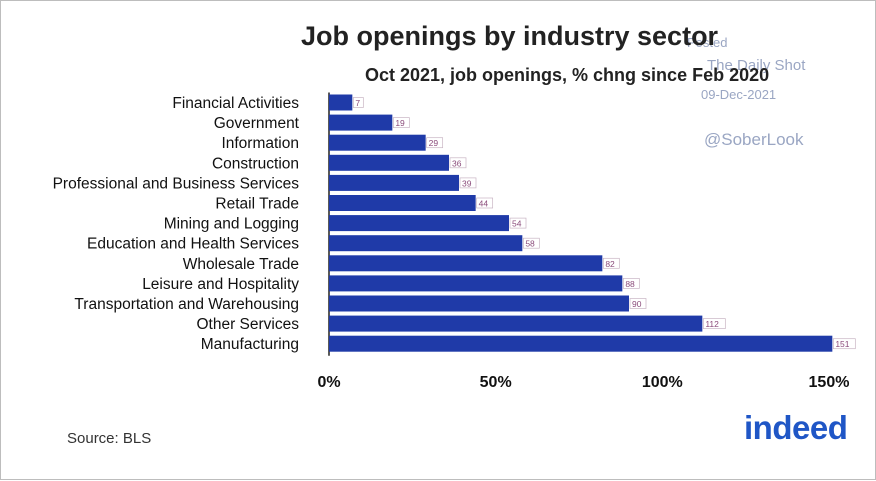 This screenshot has height=481, width=876. What do you see at coordinates (662, 382) in the screenshot?
I see `x-tick-label: 100%` at bounding box center [662, 382].